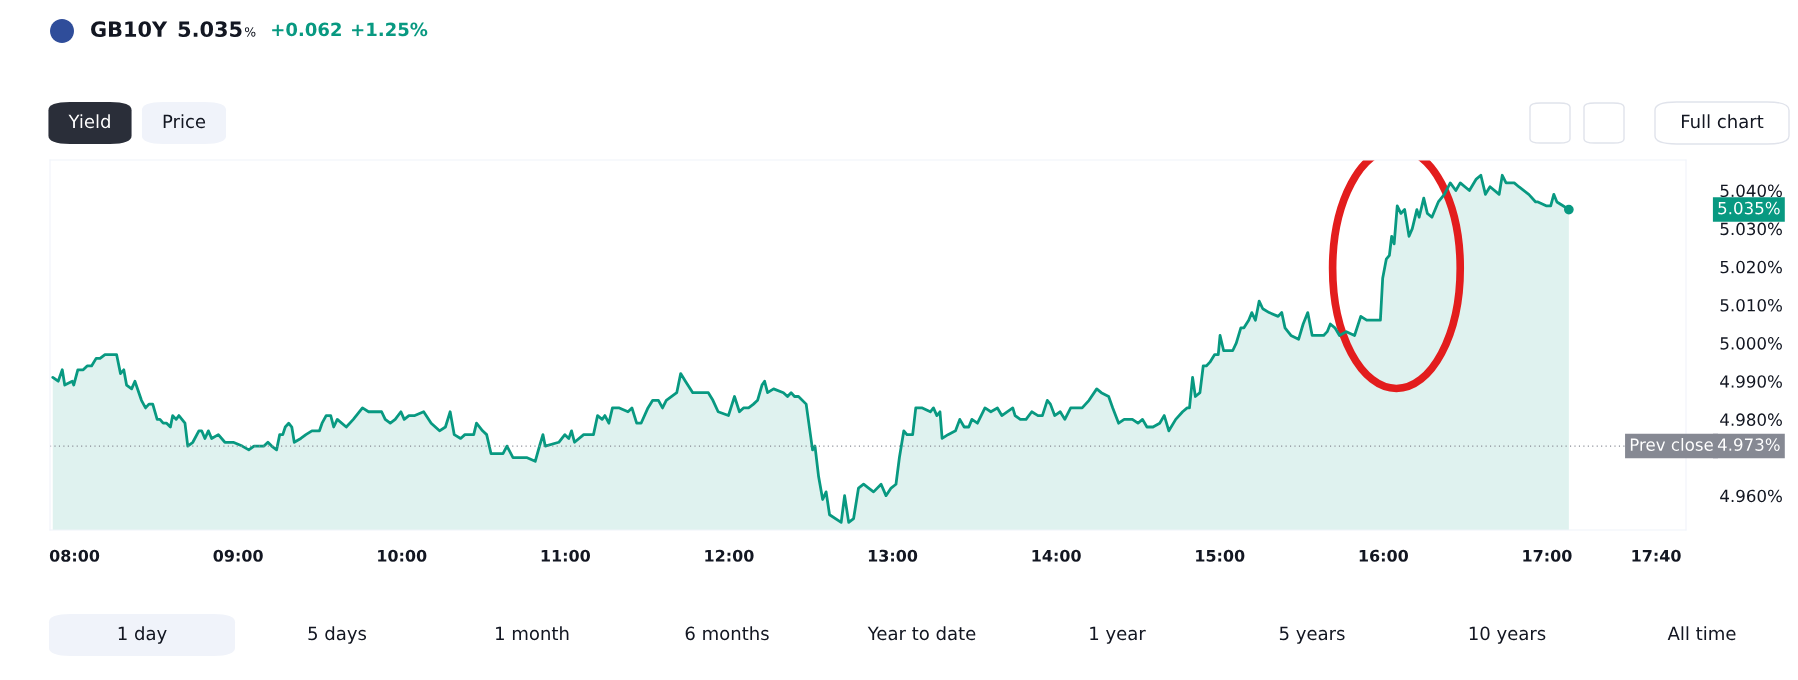 This screenshot has width=1798, height=680. I want to click on y-tick-label: 4.960%, so click(1751, 496).